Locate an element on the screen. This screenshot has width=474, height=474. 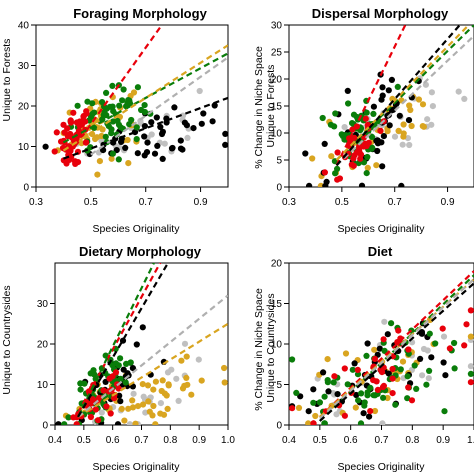
panel-title: Diet is located at coordinates (380, 251).